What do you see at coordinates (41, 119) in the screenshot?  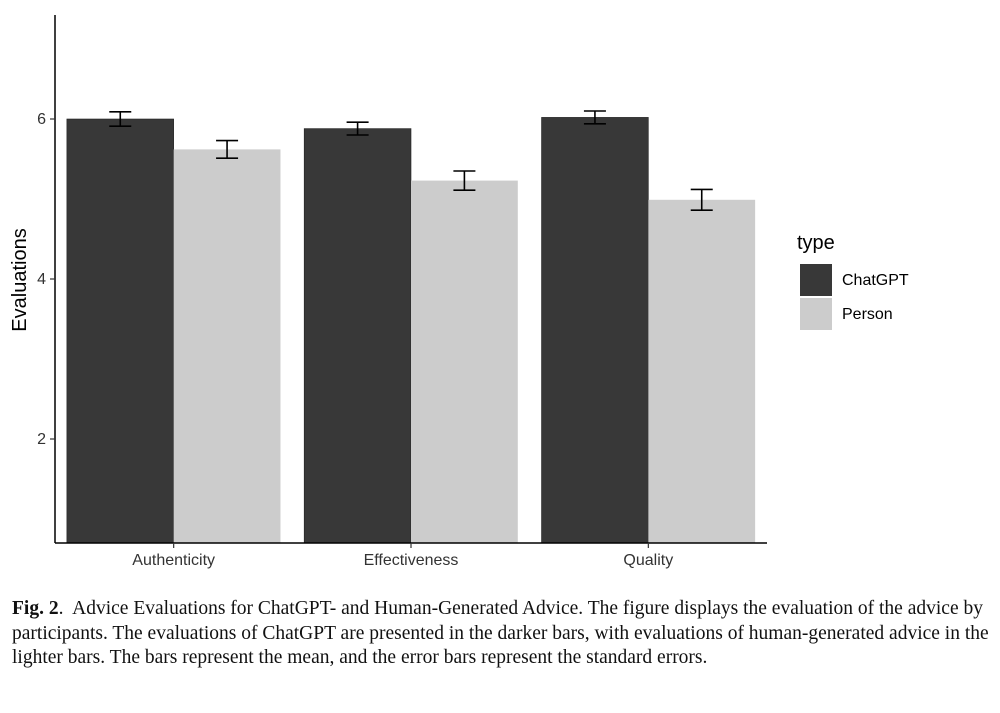 I see `y-tick-label: 6` at bounding box center [41, 119].